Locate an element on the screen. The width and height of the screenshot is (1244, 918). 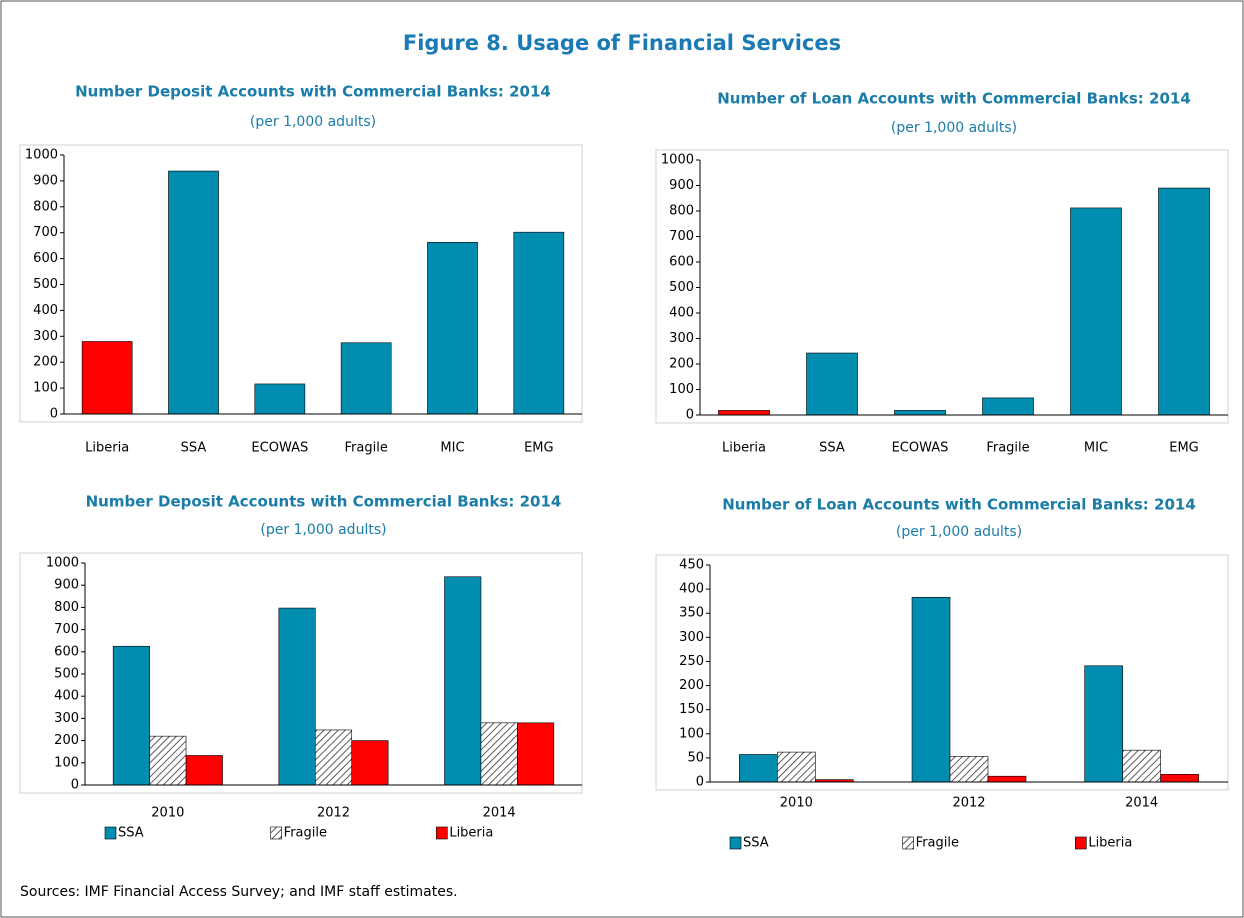
x-tick-label: 2014 is located at coordinates (499, 813).